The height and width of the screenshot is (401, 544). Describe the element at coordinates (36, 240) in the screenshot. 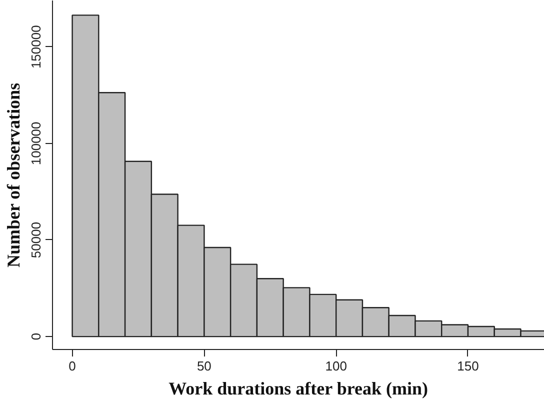

I see `y-tick-label: 50000` at that location.